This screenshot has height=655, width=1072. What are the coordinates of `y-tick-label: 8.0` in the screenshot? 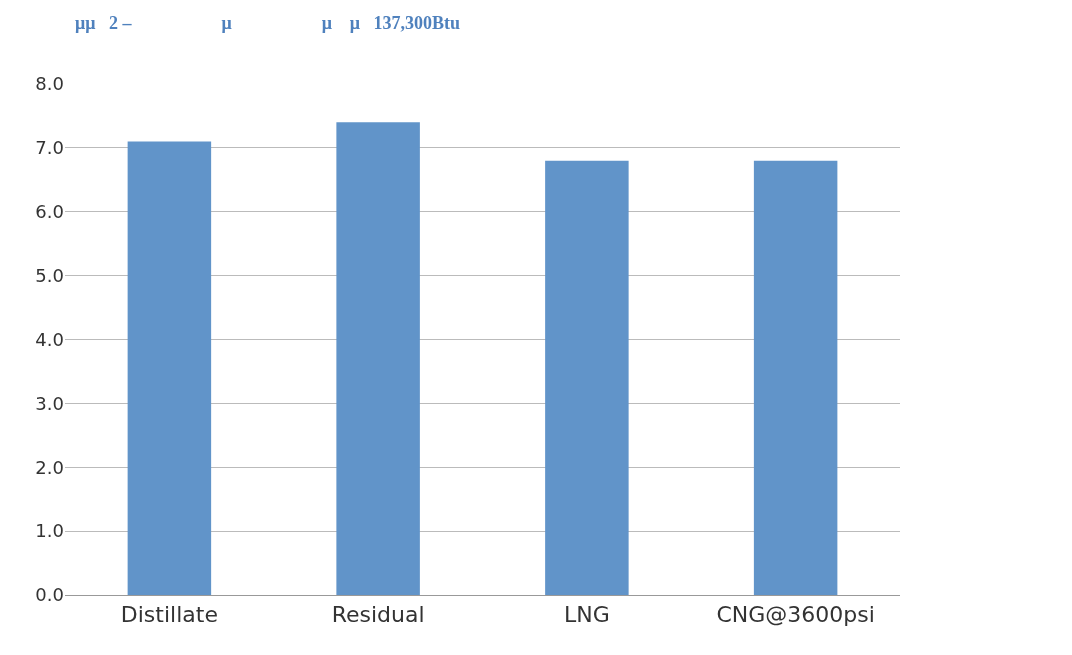 It's located at (49, 84).